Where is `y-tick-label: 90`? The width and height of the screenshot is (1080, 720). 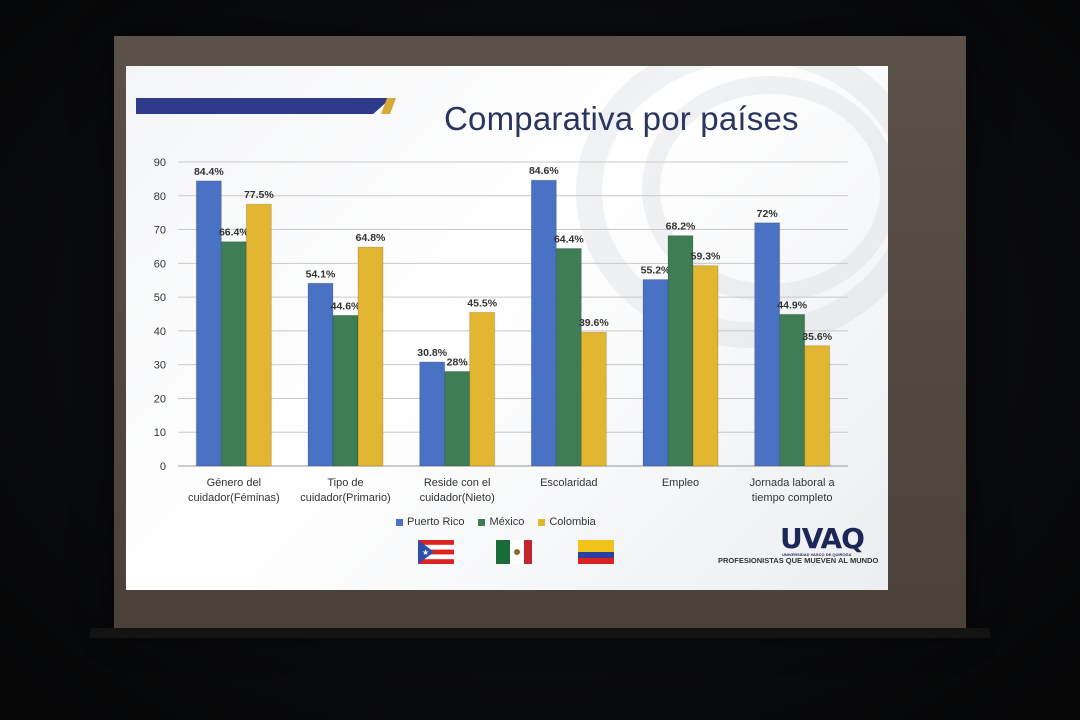 y-tick-label: 90 is located at coordinates (160, 163).